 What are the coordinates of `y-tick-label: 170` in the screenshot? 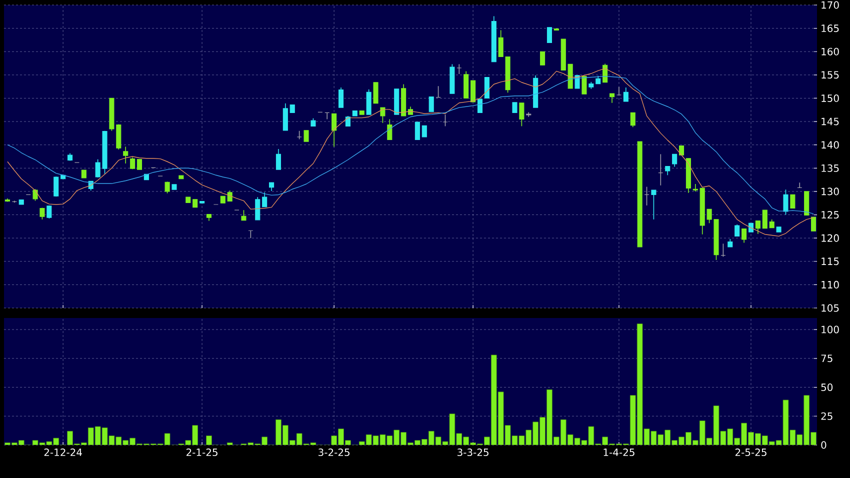 It's located at (830, 5).